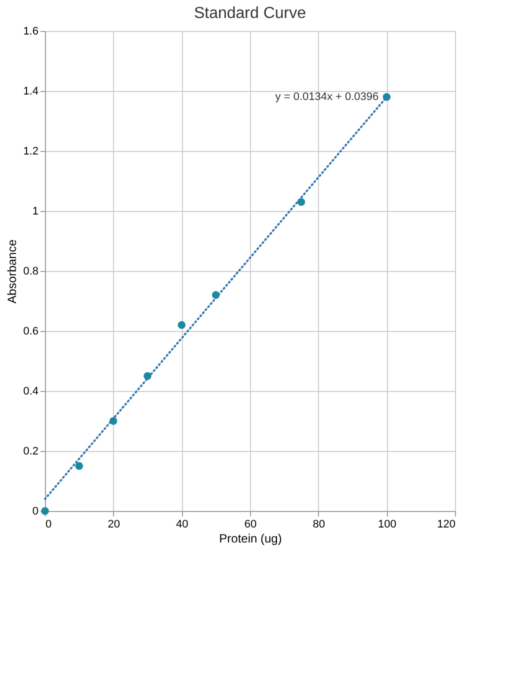  What do you see at coordinates (182, 524) in the screenshot?
I see `x-tick-label: 40` at bounding box center [182, 524].